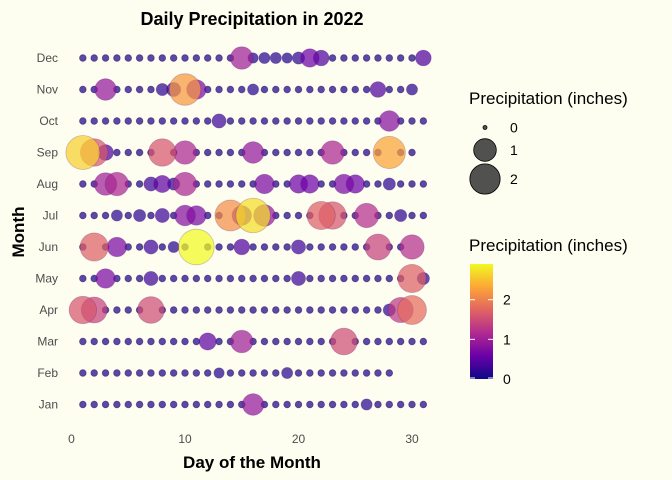 This screenshot has width=672, height=480. I want to click on y-axis-title: Month, so click(18, 232).